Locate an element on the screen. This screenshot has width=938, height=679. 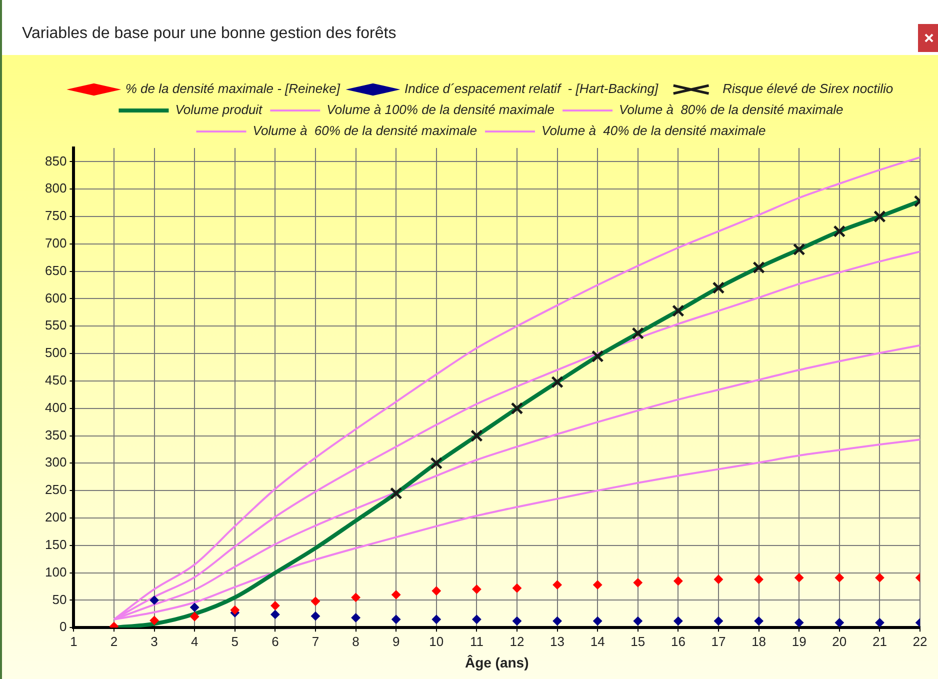
y-tick-label: 850 is located at coordinates (55, 160).